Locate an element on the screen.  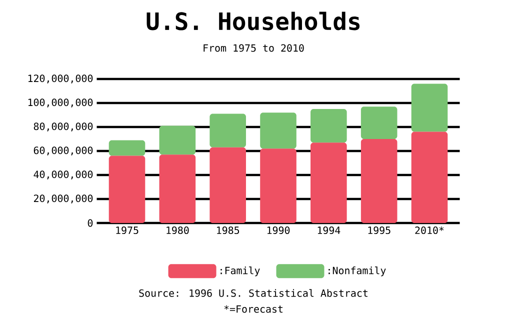
y-tick-label: 80,000,000 is located at coordinates (63, 127).